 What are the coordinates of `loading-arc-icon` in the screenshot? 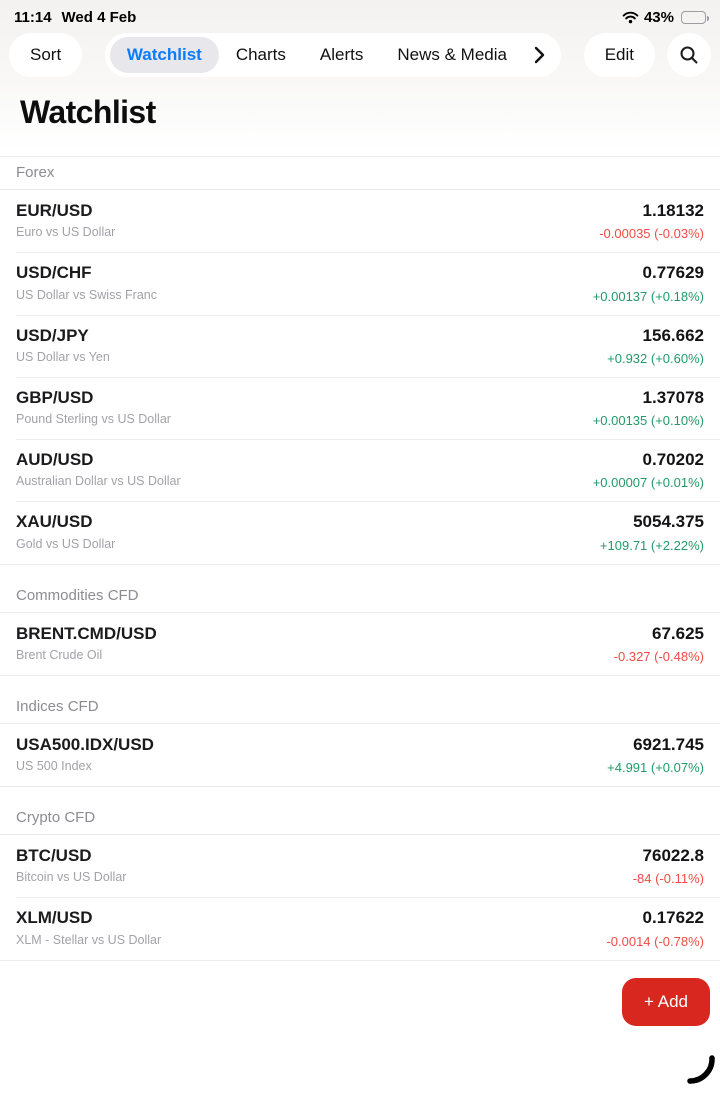 It's located at (701, 1073).